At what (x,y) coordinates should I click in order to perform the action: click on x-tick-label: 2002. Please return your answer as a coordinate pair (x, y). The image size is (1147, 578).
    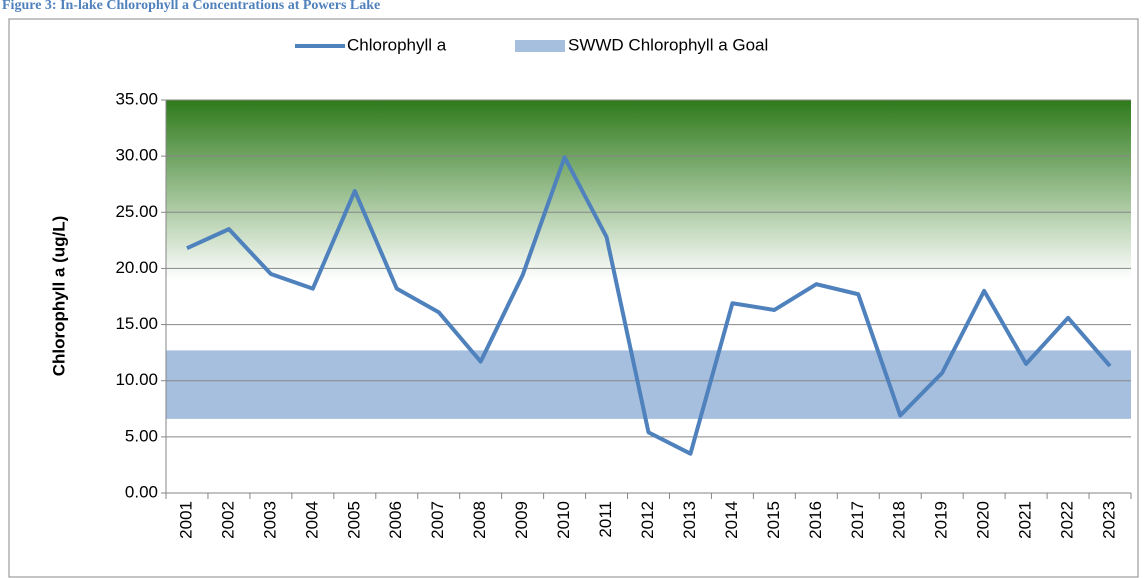
    Looking at the image, I should click on (227, 520).